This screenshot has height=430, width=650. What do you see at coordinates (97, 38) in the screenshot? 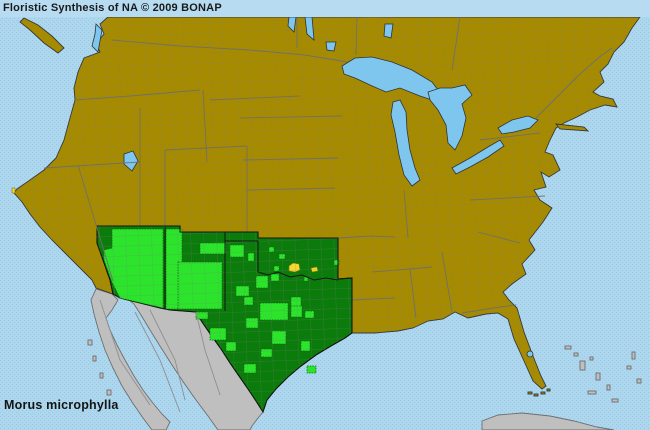
I see `puget-sound` at bounding box center [97, 38].